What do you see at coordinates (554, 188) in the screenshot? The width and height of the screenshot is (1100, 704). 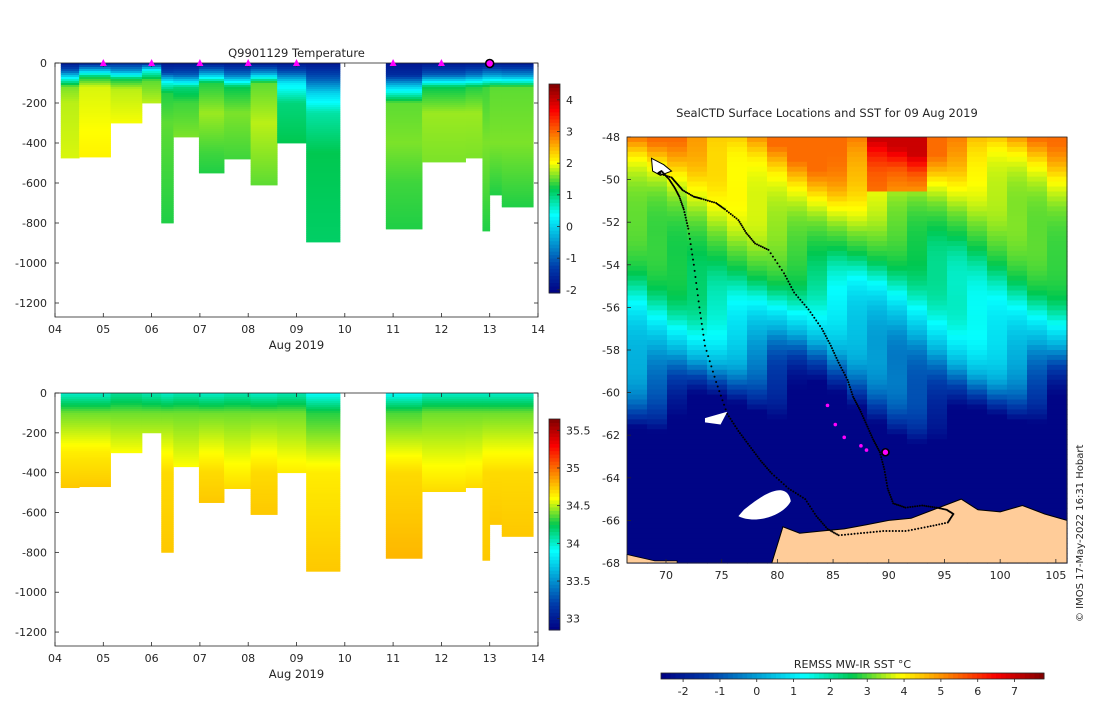 I see `colorbar-frame` at bounding box center [554, 188].